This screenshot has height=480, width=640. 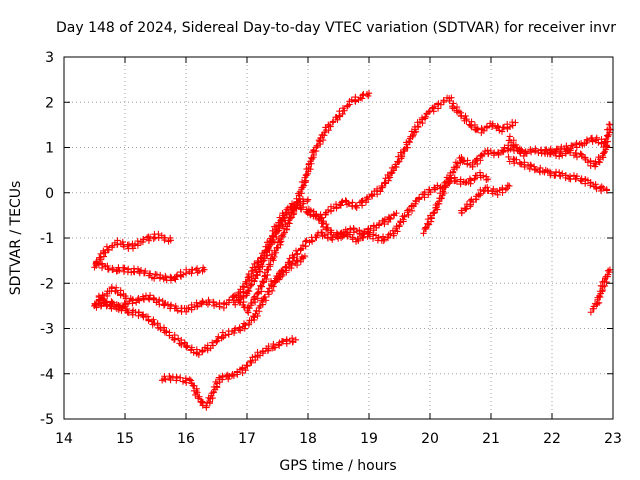 What do you see at coordinates (49, 194) in the screenshot?
I see `y-tick-label: 0` at bounding box center [49, 194].